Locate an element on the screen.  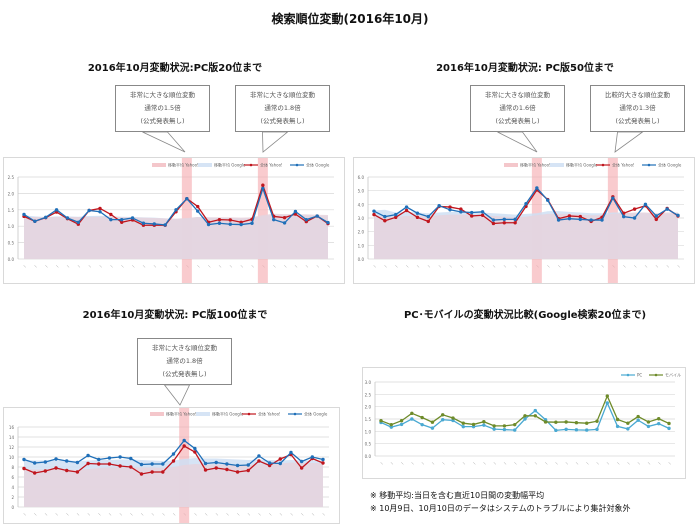
footnote-moving-average: ※ 移動平均:当日を含む直近10日間の変動幅平均 is located at coordinates (457, 495).